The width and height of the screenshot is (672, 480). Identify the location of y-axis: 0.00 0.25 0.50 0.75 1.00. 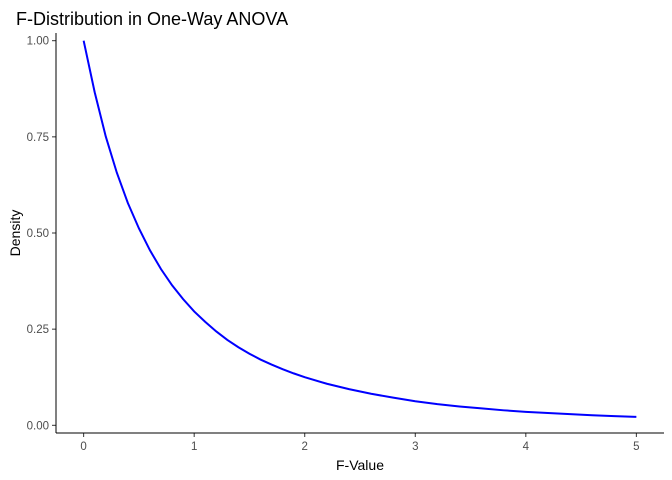
(41, 234).